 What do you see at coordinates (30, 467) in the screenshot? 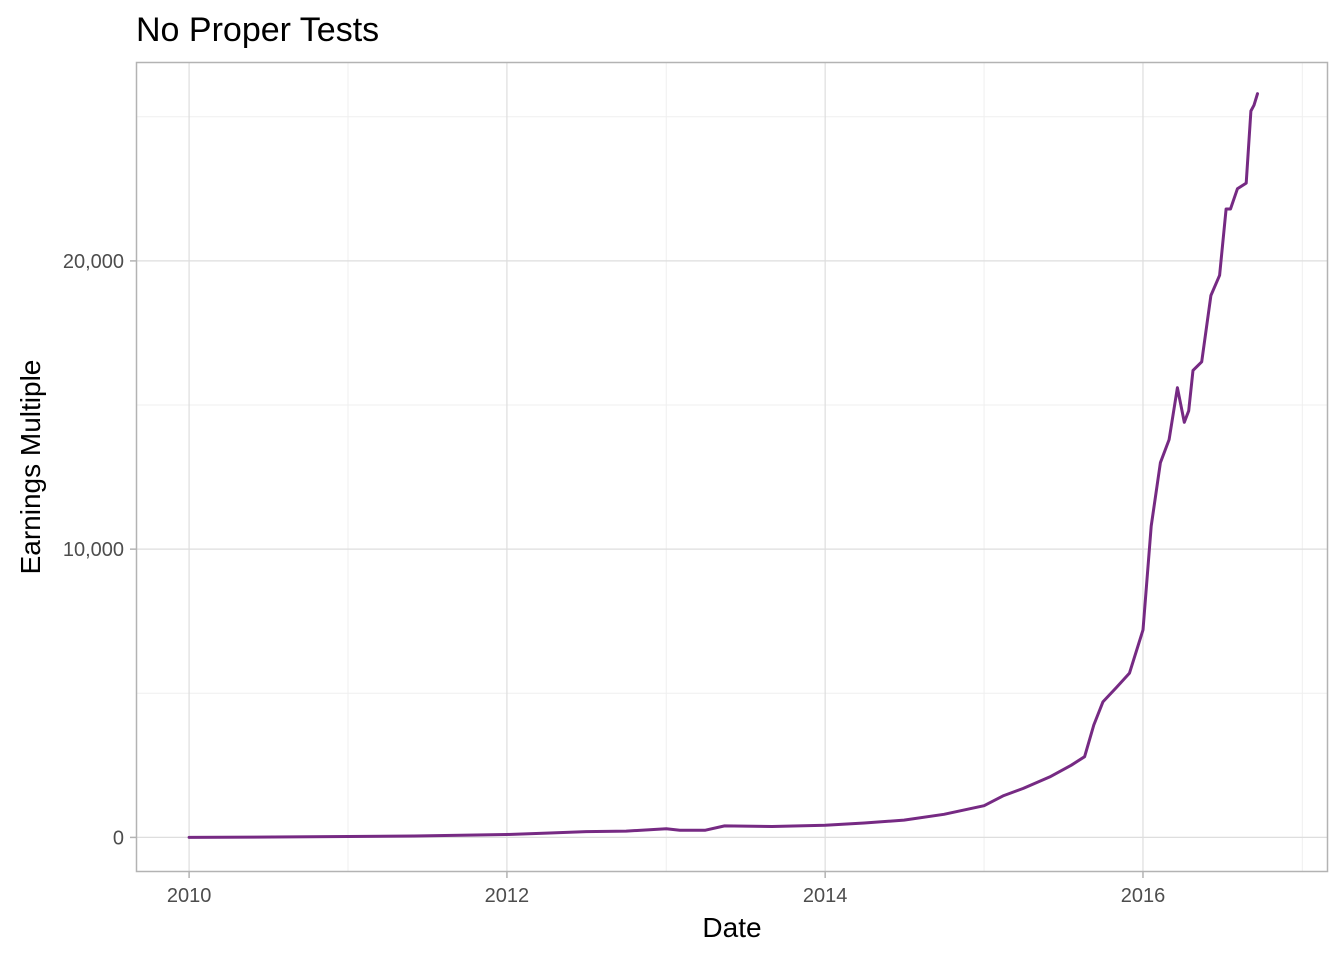
I see `y-axis-title: Earnings Multiple` at bounding box center [30, 467].